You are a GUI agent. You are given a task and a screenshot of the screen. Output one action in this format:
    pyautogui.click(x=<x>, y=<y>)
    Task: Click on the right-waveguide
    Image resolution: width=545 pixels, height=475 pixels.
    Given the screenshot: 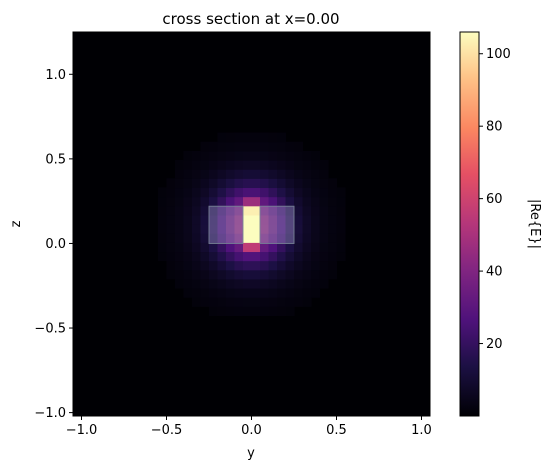 What is the action you would take?
    pyautogui.click(x=277, y=224)
    